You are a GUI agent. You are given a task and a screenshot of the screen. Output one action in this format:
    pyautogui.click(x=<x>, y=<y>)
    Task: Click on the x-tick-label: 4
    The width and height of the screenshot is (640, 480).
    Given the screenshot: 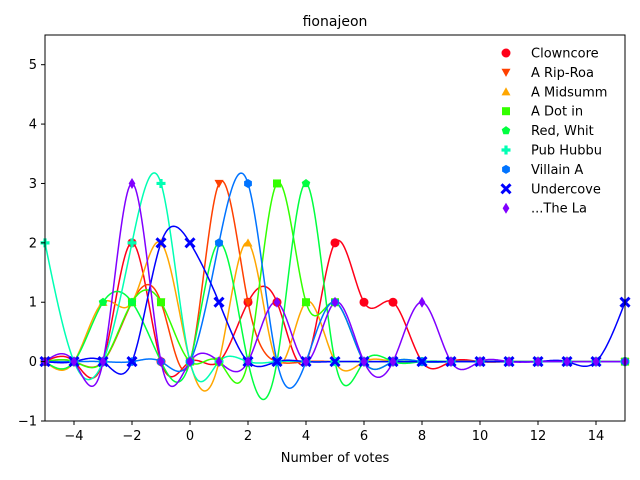 What is the action you would take?
    pyautogui.click(x=306, y=436)
    